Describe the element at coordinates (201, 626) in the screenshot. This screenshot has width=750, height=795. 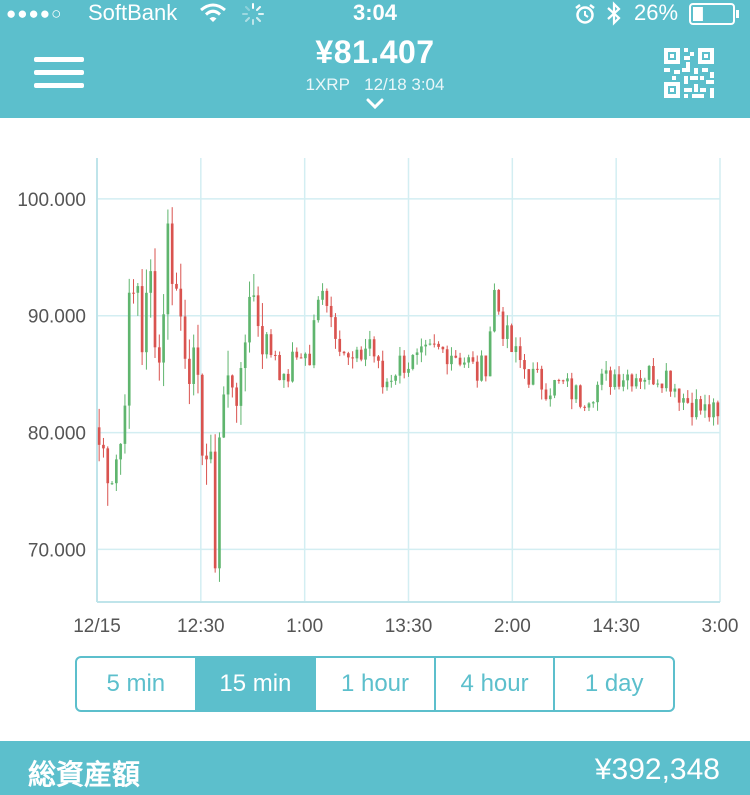
I see `x-tick-label: 12:30` at that location.